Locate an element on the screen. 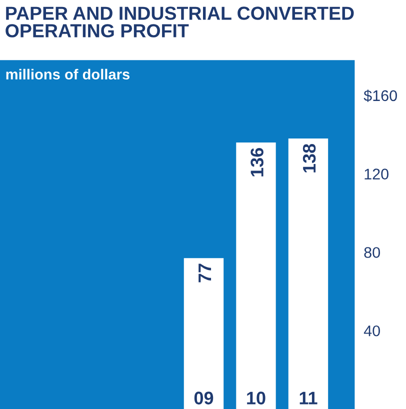  y-tick-label: 40 is located at coordinates (372, 330).